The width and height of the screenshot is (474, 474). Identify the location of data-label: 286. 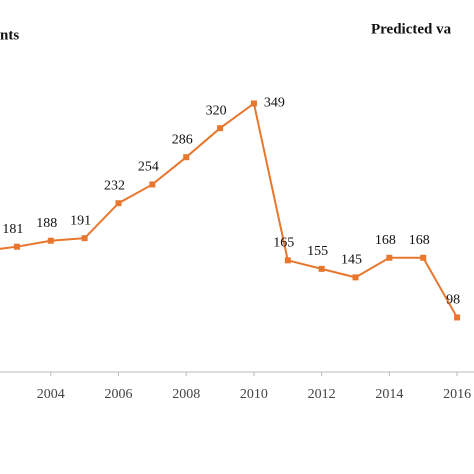
(182, 139).